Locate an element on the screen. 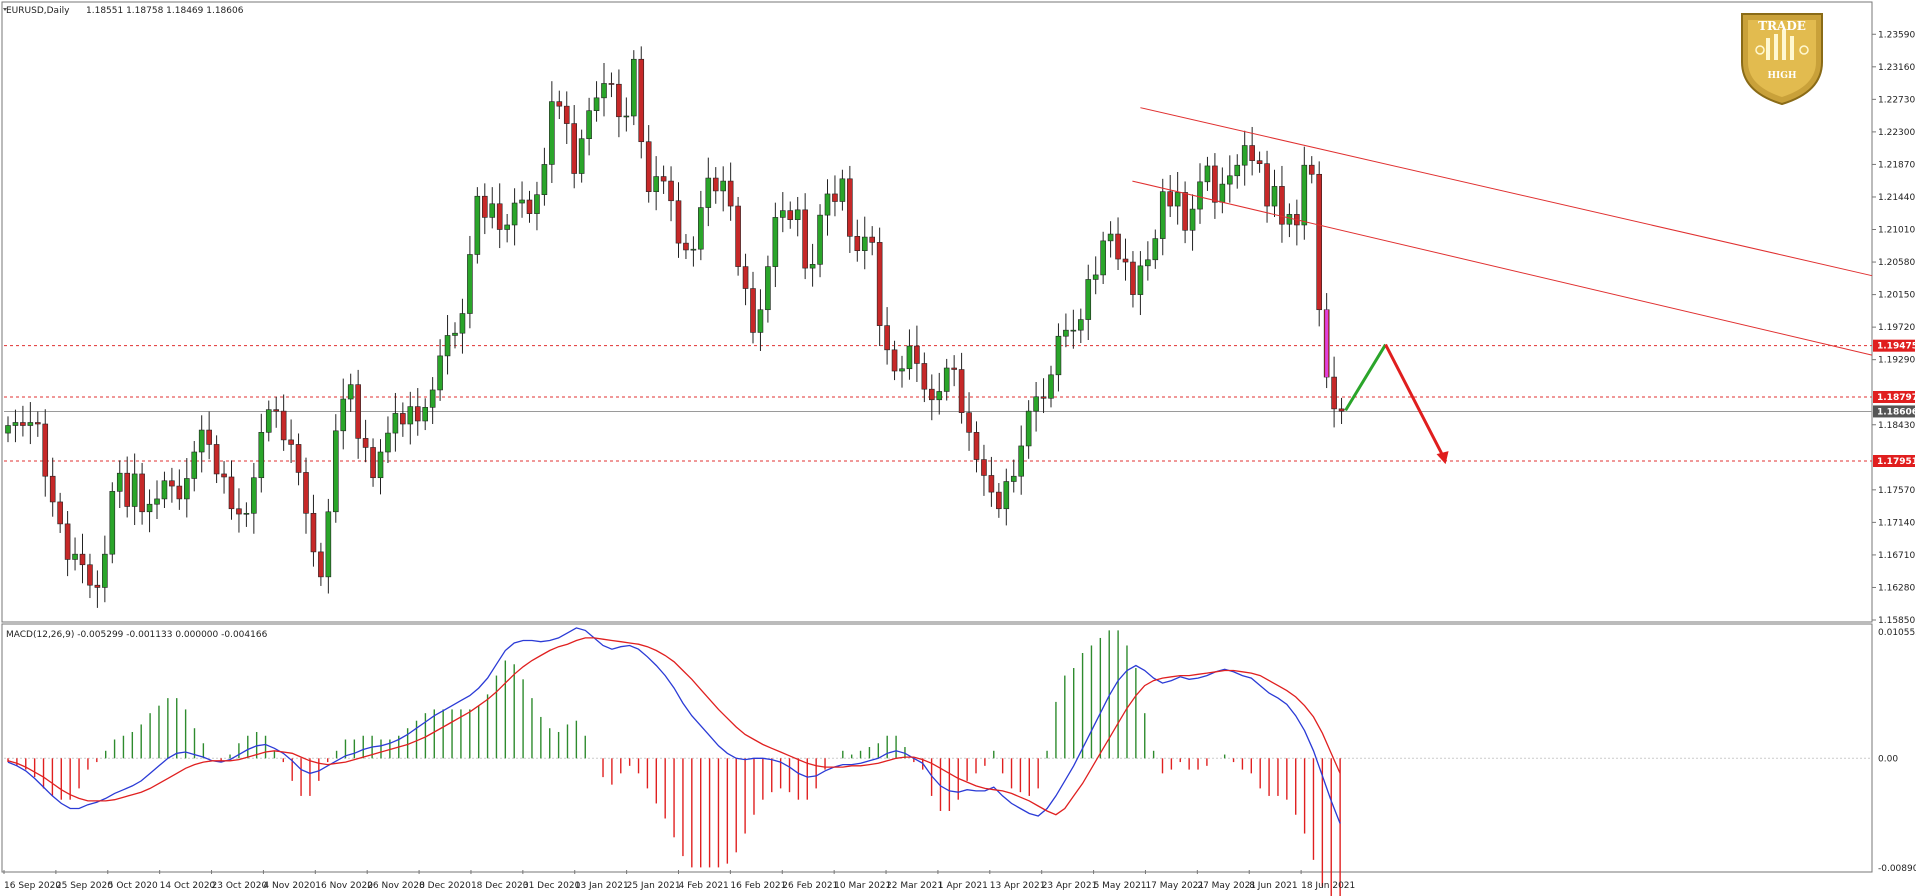  collapse-triangle-icon is located at coordinates (5, 9).